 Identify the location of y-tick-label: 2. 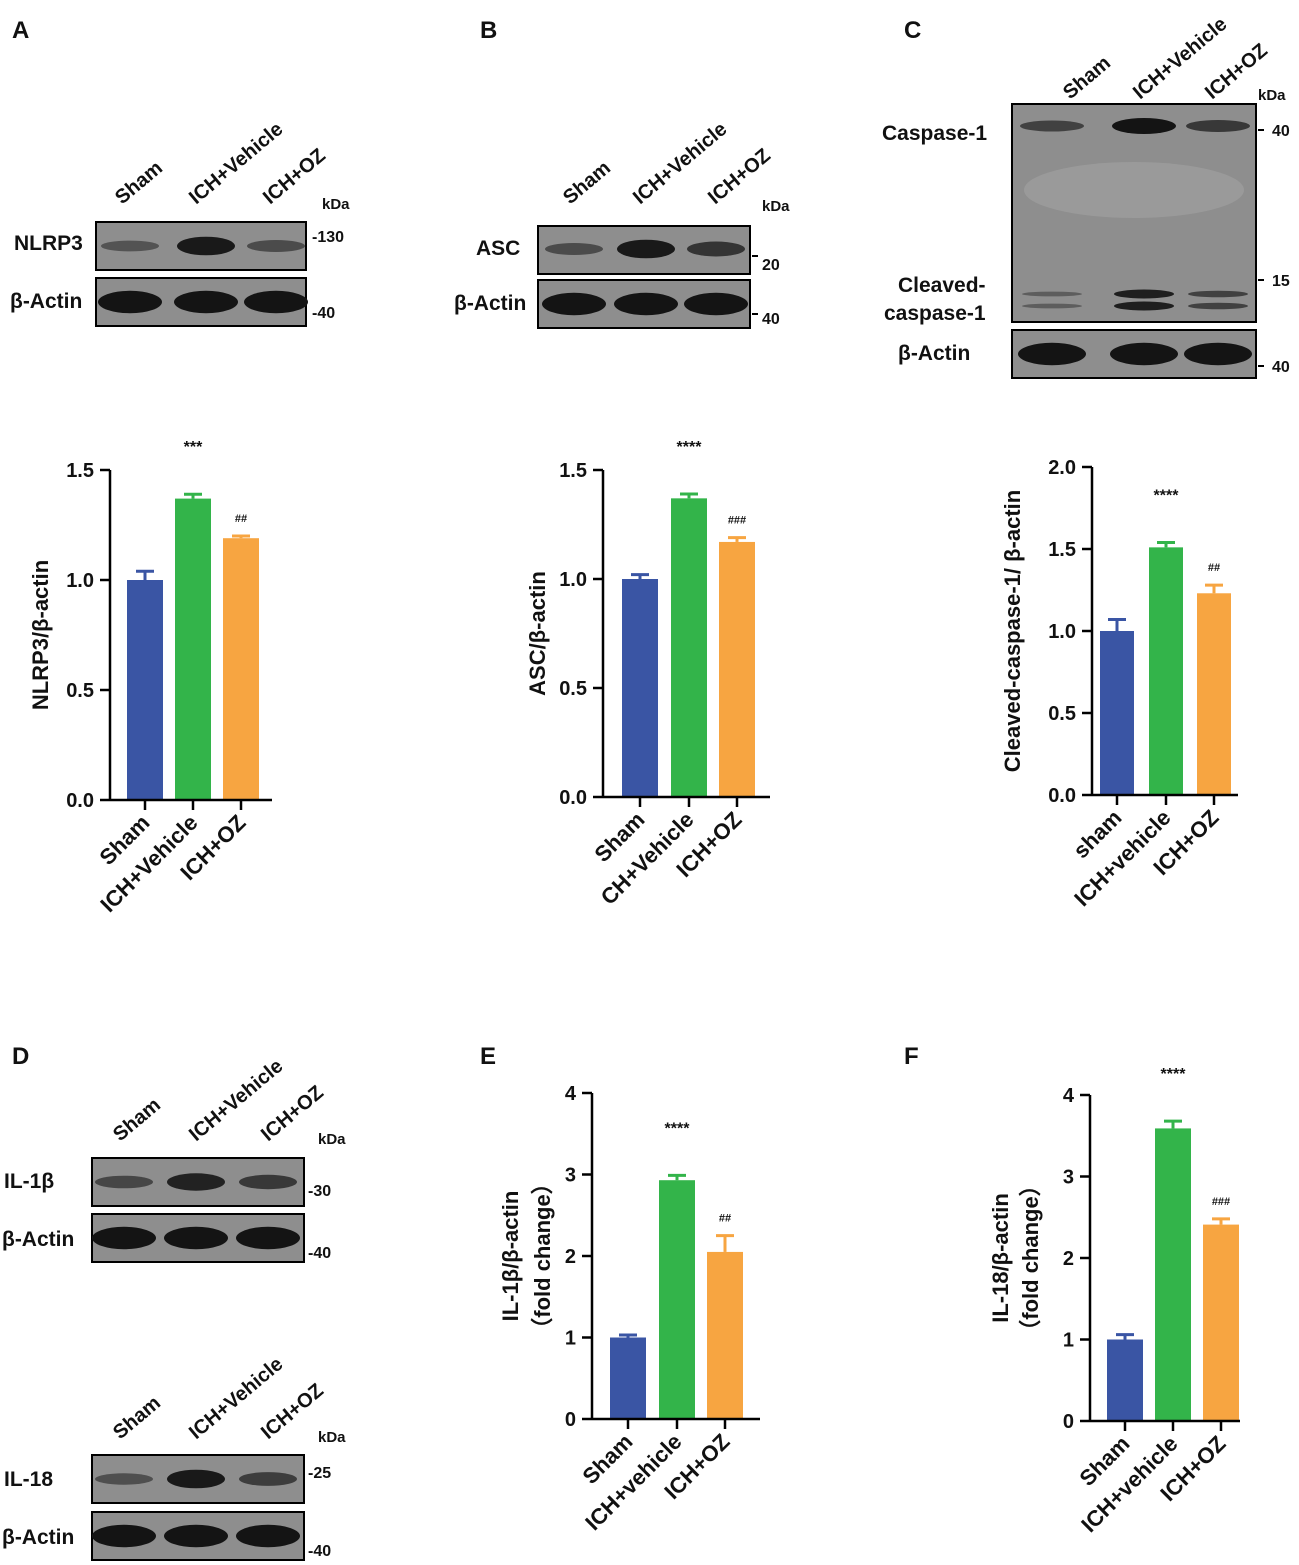
(570, 1257).